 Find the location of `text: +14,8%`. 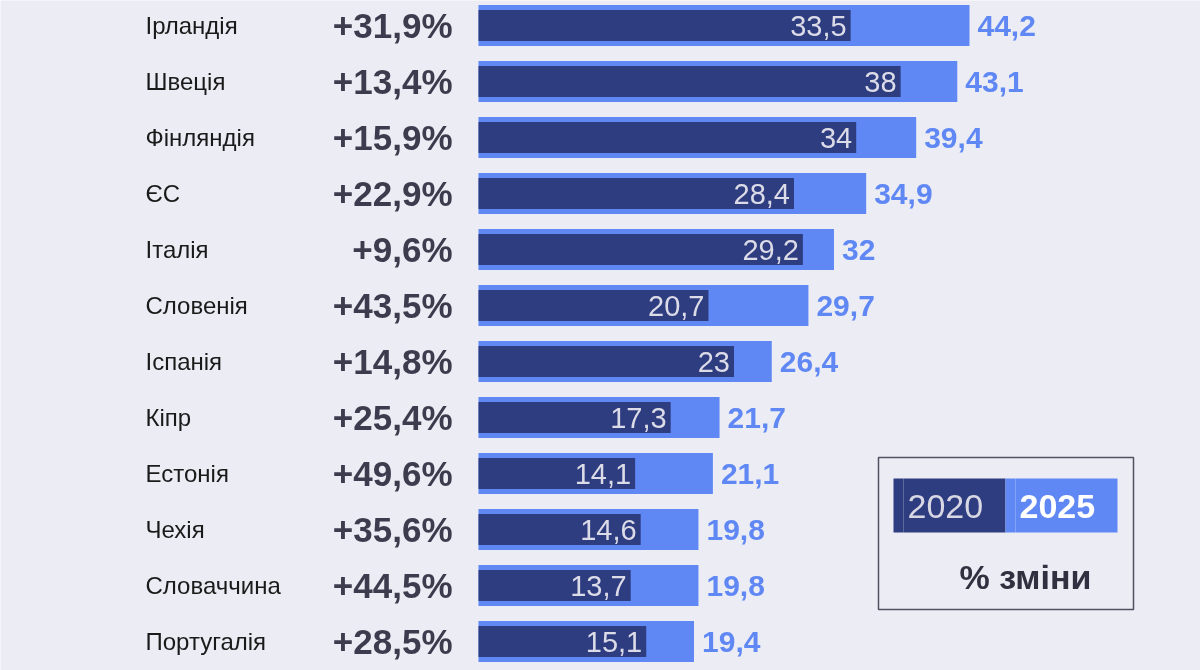

text: +14,8% is located at coordinates (392, 361).